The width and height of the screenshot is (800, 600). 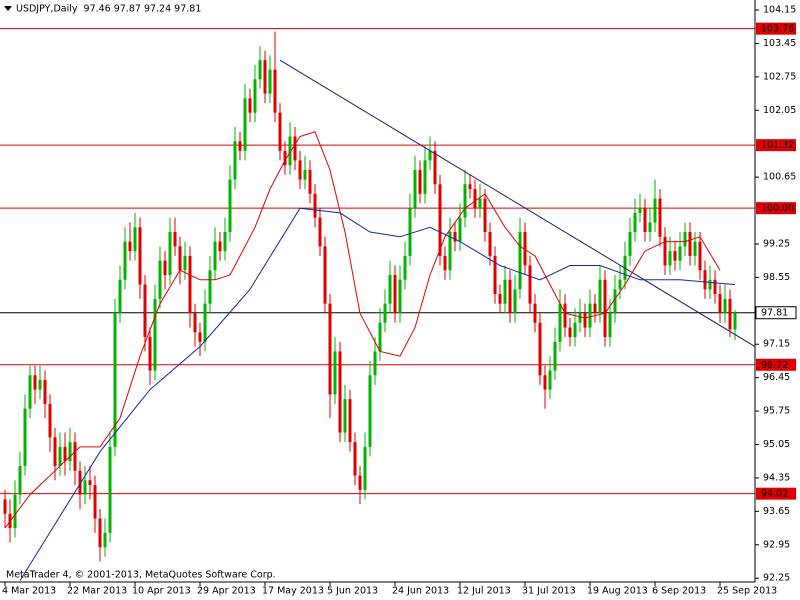 What do you see at coordinates (777, 29) in the screenshot?
I see `level-label: 103.76` at bounding box center [777, 29].